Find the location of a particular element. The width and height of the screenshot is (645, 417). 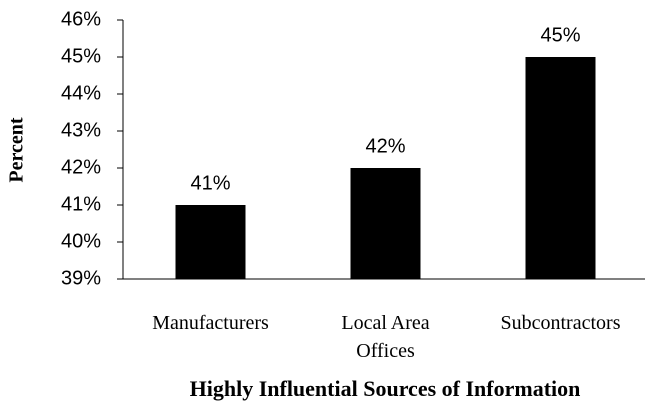

x-tick-label-box: Manufacturers is located at coordinates (210, 323).